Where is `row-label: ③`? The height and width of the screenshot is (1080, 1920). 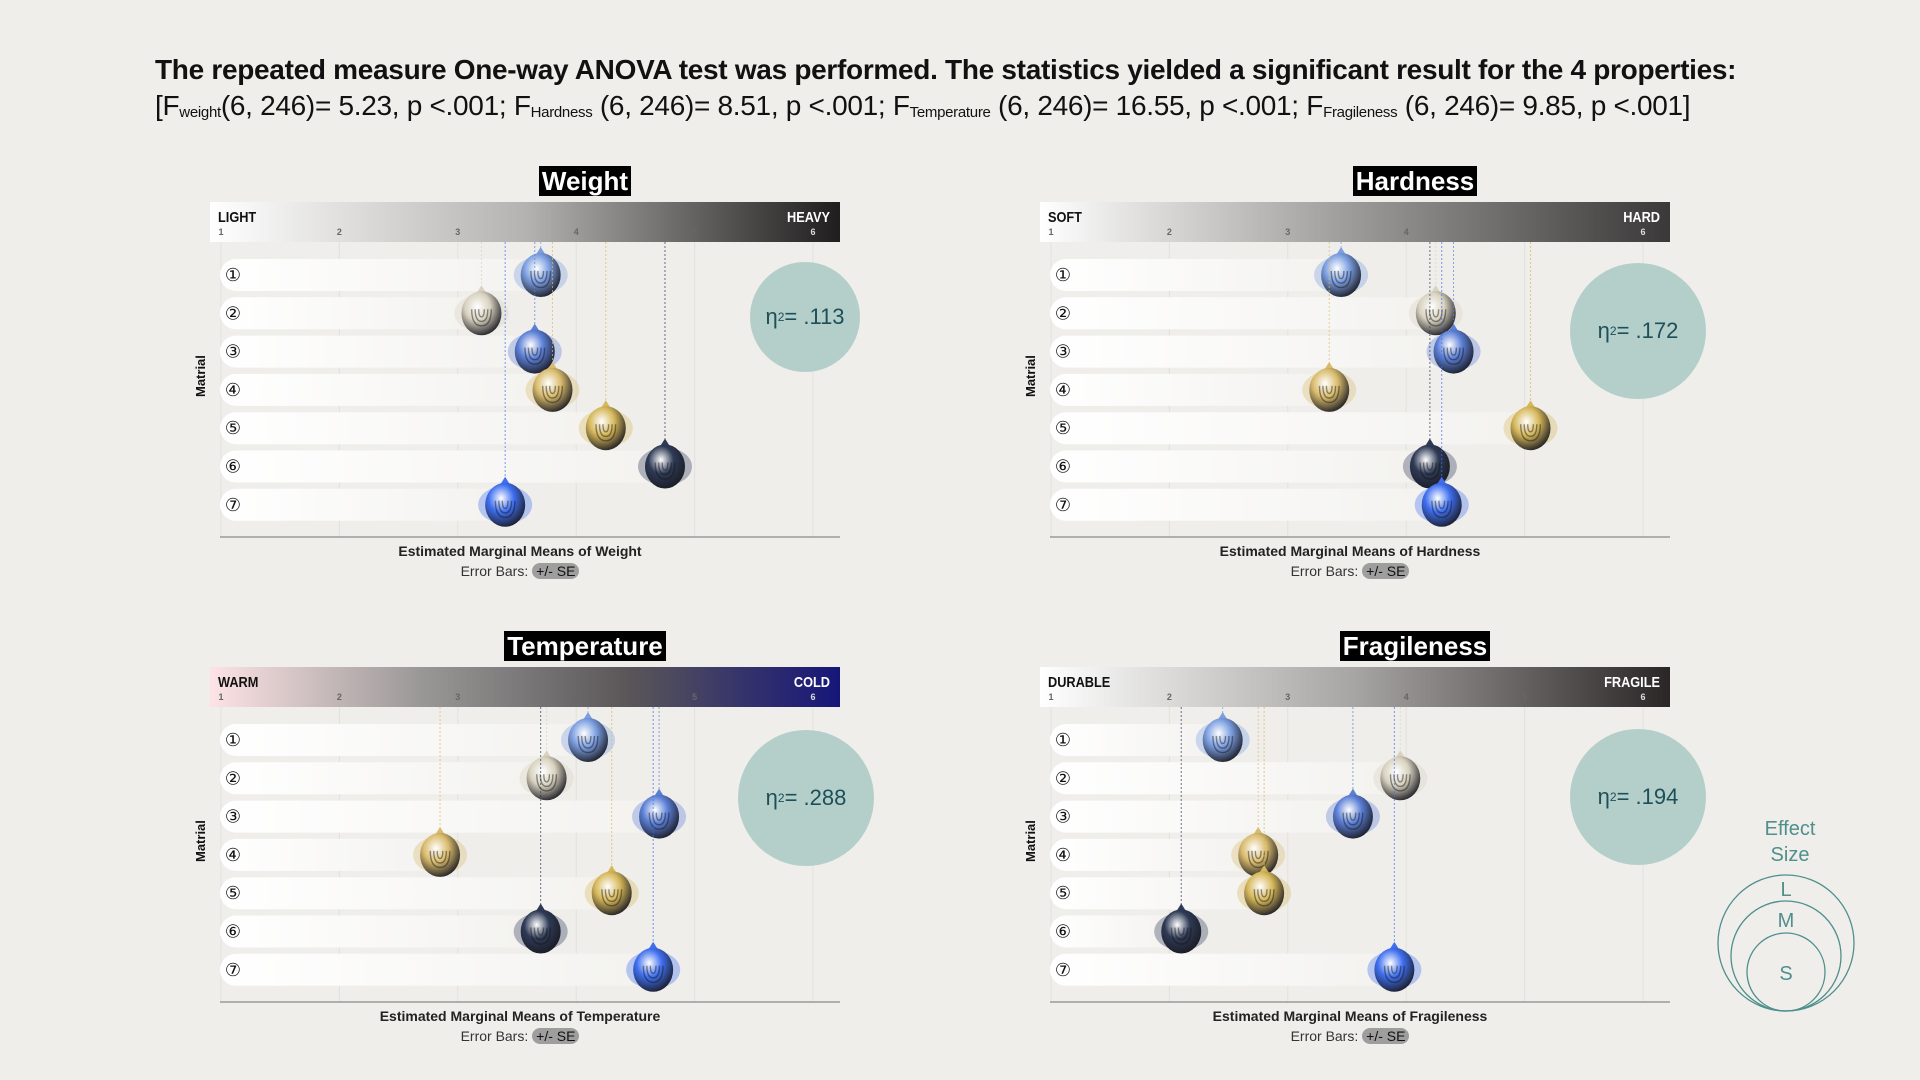 row-label: ③ is located at coordinates (233, 817).